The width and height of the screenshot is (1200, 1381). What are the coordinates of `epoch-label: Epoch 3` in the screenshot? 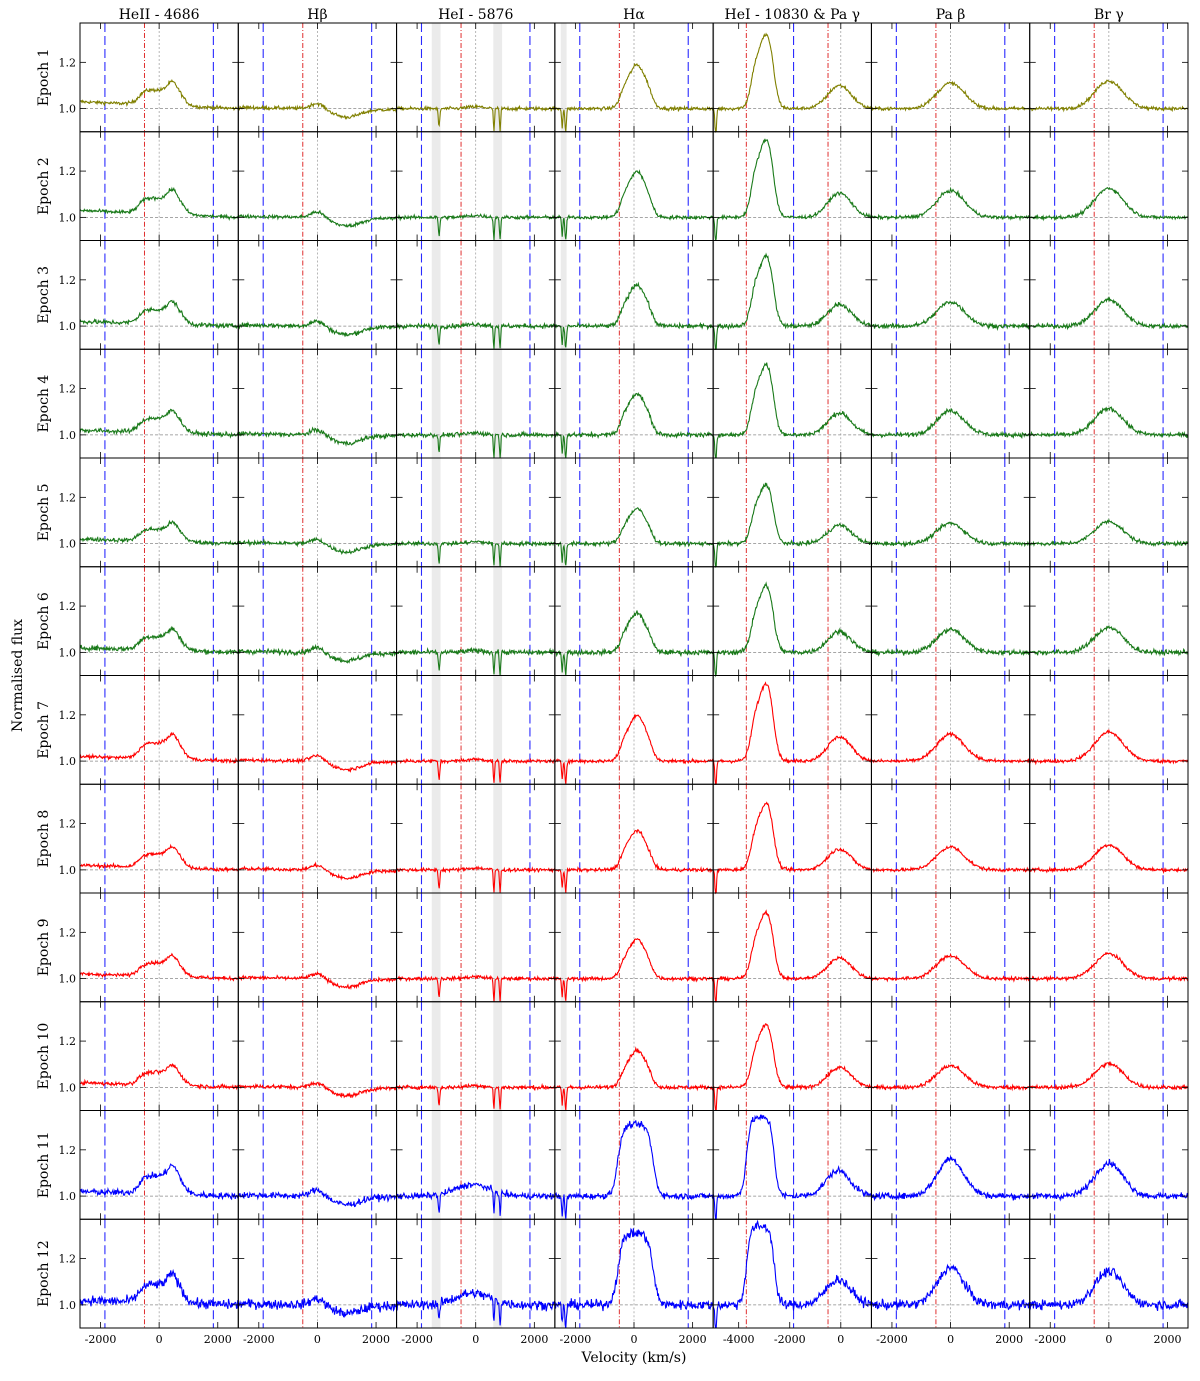 It's located at (44, 295).